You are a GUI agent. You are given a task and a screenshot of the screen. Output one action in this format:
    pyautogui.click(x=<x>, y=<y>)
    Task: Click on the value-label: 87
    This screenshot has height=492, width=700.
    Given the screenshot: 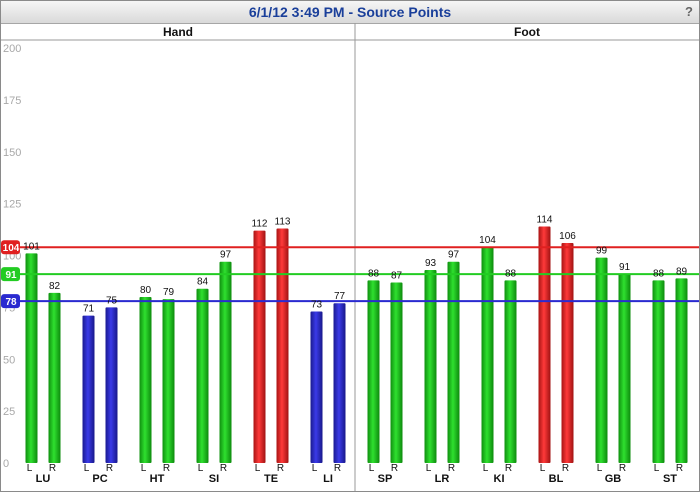 What is the action you would take?
    pyautogui.click(x=397, y=275)
    